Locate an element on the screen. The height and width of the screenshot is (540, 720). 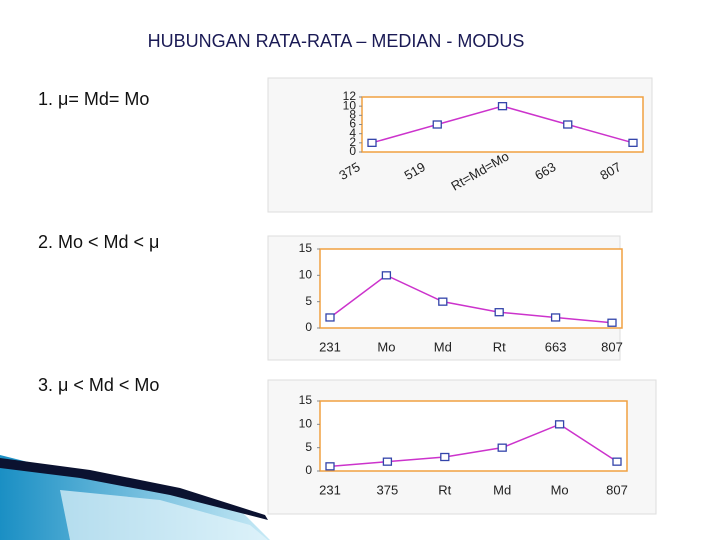
list-item: 3. μ < Md < Mo is located at coordinates (98, 385).